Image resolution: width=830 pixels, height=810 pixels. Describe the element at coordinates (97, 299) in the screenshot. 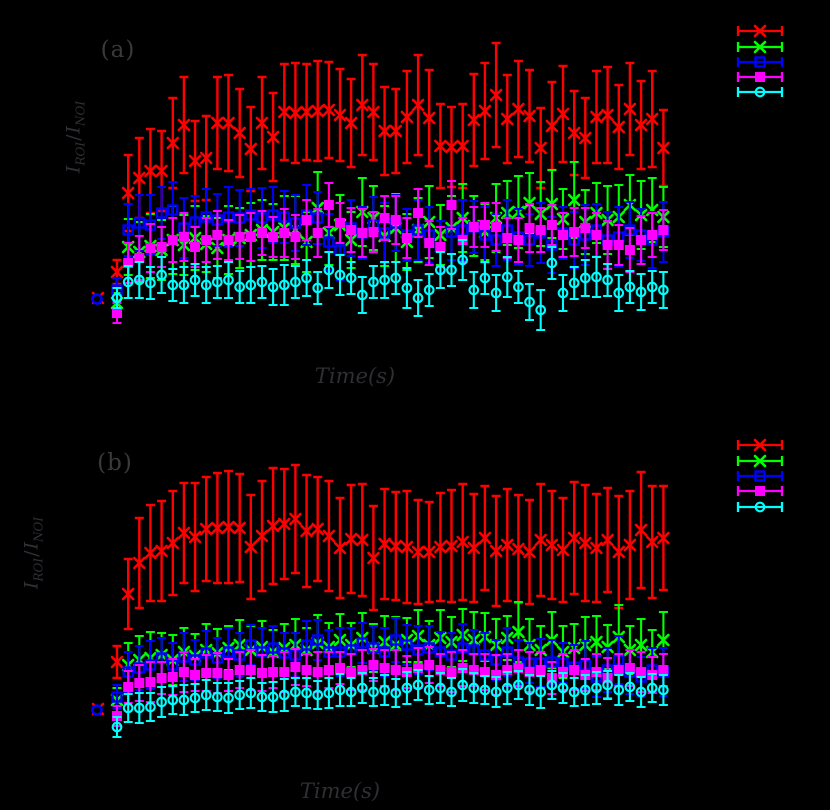

I see `overlap-blue-circle` at that location.